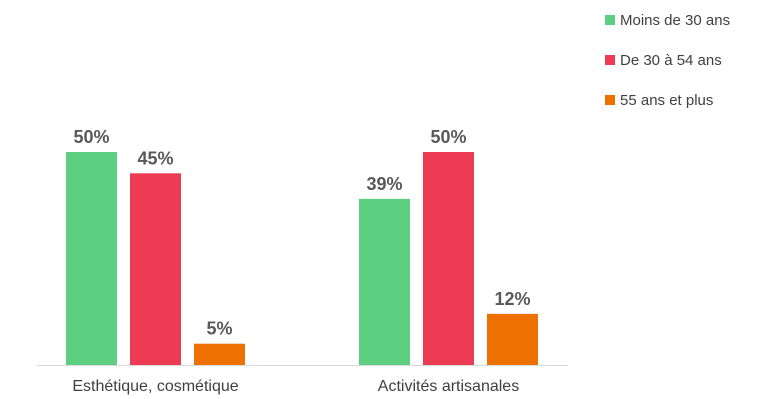 Image resolution: width=766 pixels, height=399 pixels. I want to click on data-label-1-1: 50%, so click(448, 137).